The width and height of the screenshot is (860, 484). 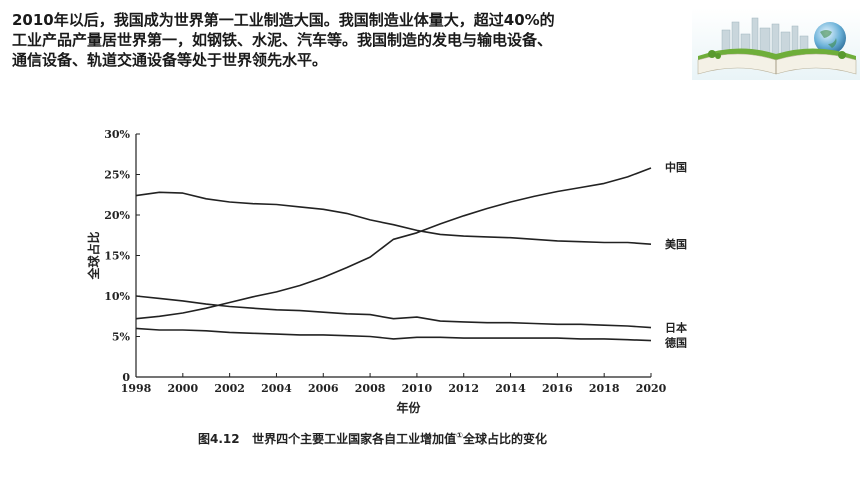 What do you see at coordinates (117, 296) in the screenshot?
I see `y-tick-label: 10%` at bounding box center [117, 296].